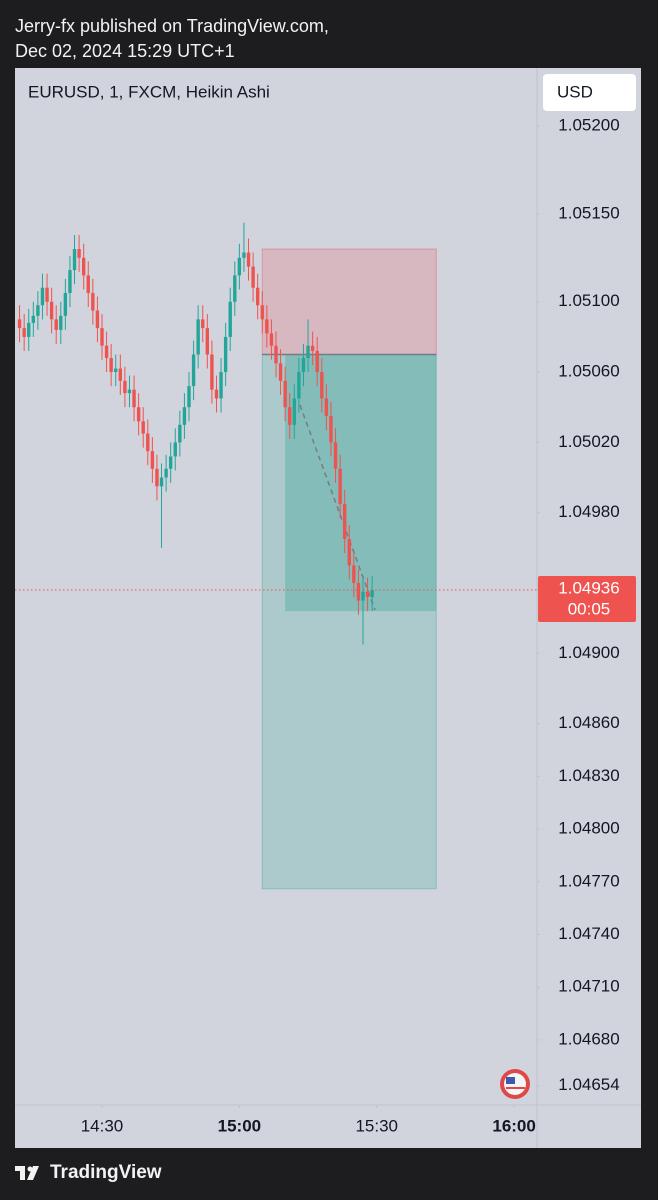  What do you see at coordinates (515, 1084) in the screenshot?
I see `flag-icon` at bounding box center [515, 1084].